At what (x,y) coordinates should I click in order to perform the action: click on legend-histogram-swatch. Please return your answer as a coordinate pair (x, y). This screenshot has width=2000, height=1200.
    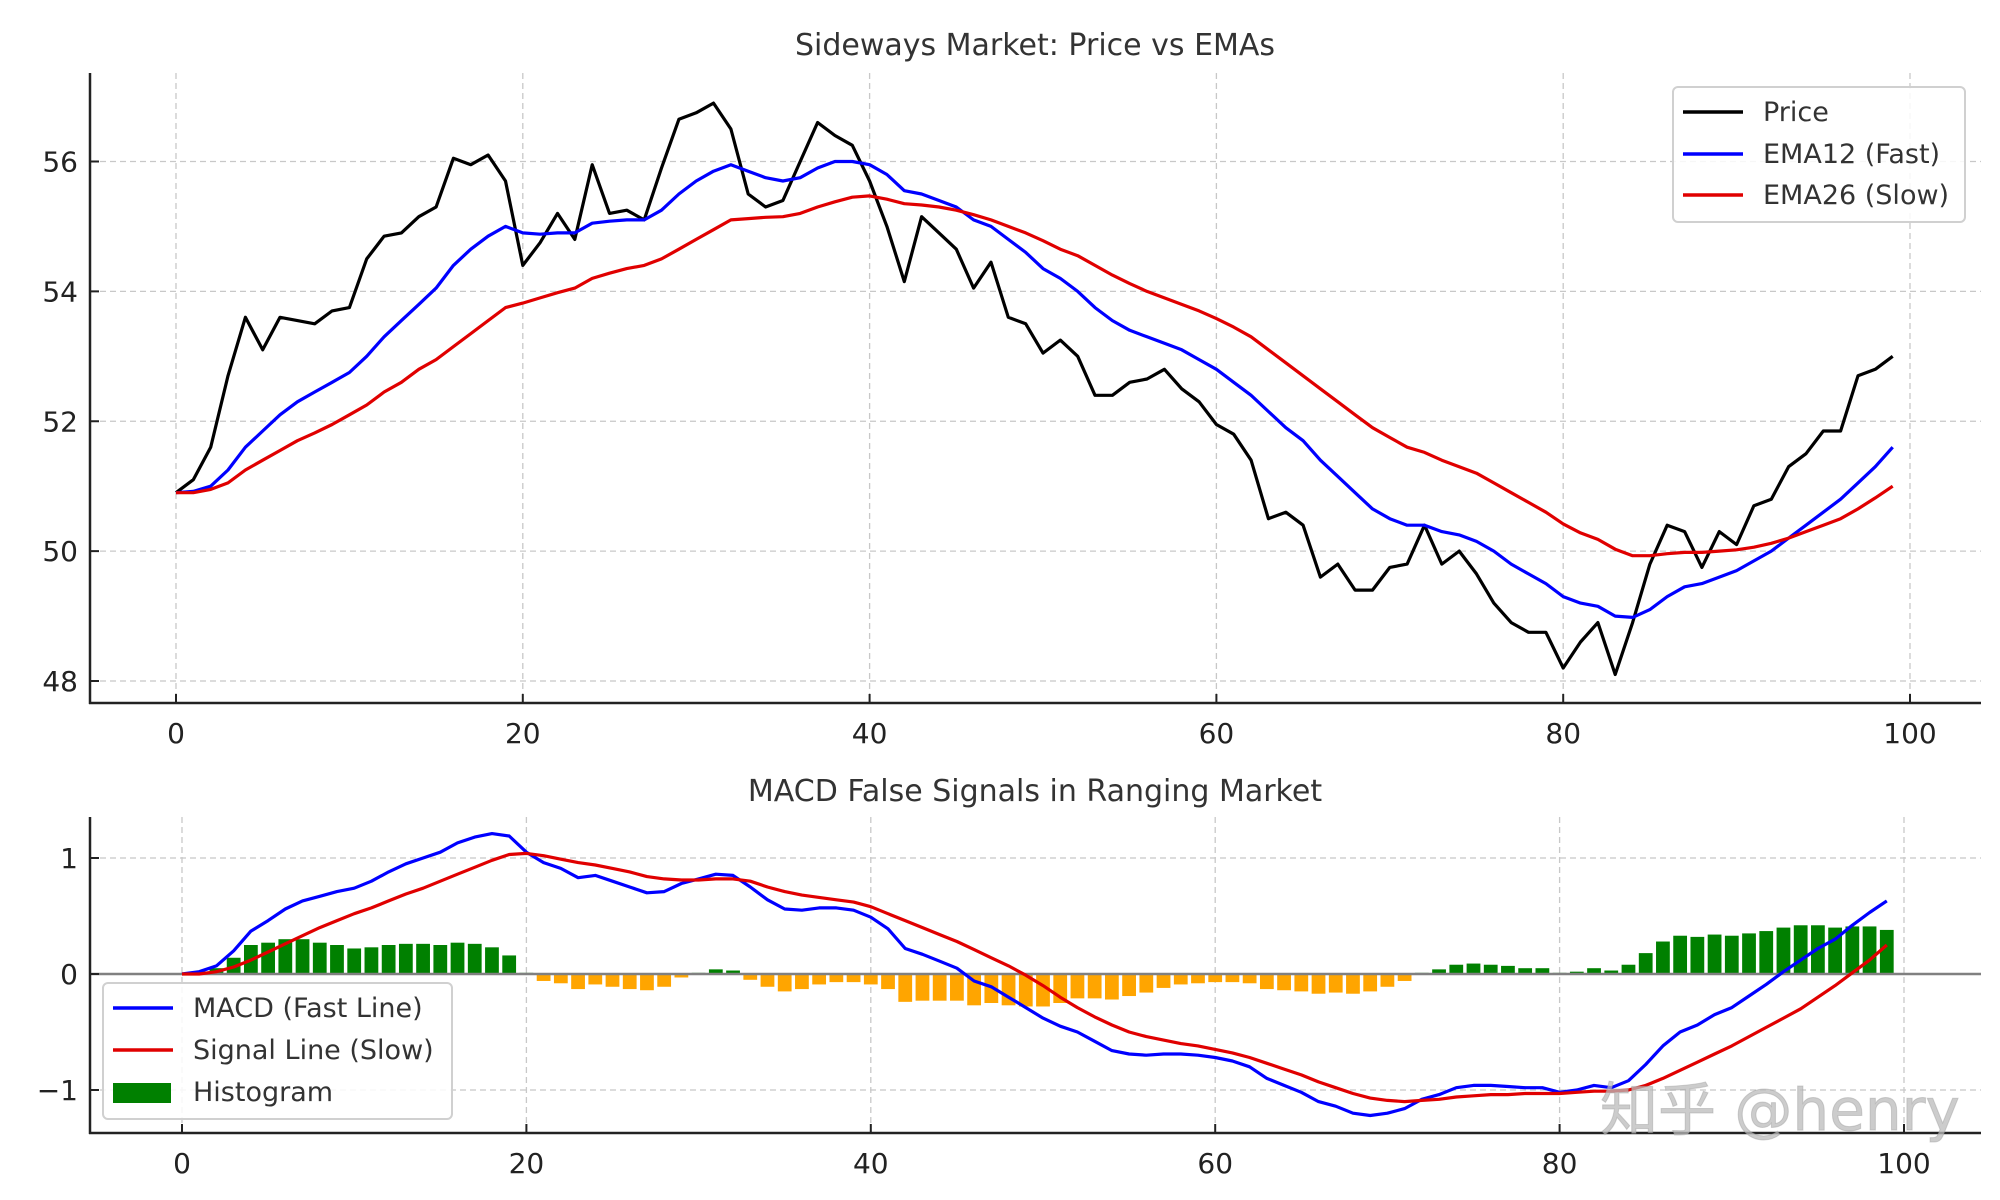
    Looking at the image, I should click on (142, 1093).